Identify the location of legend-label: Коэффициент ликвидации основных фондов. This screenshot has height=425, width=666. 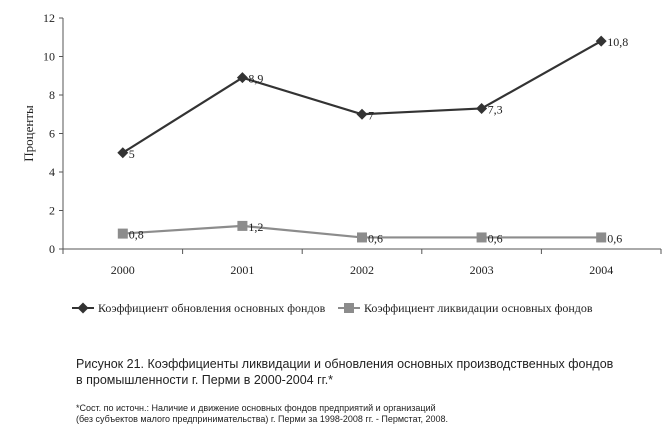
(478, 308).